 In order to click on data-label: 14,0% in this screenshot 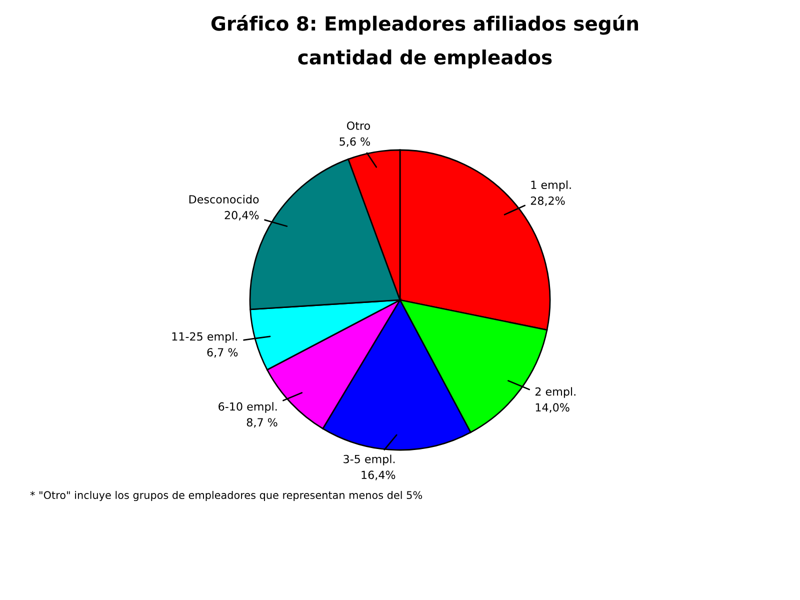, I will do `click(553, 408)`.